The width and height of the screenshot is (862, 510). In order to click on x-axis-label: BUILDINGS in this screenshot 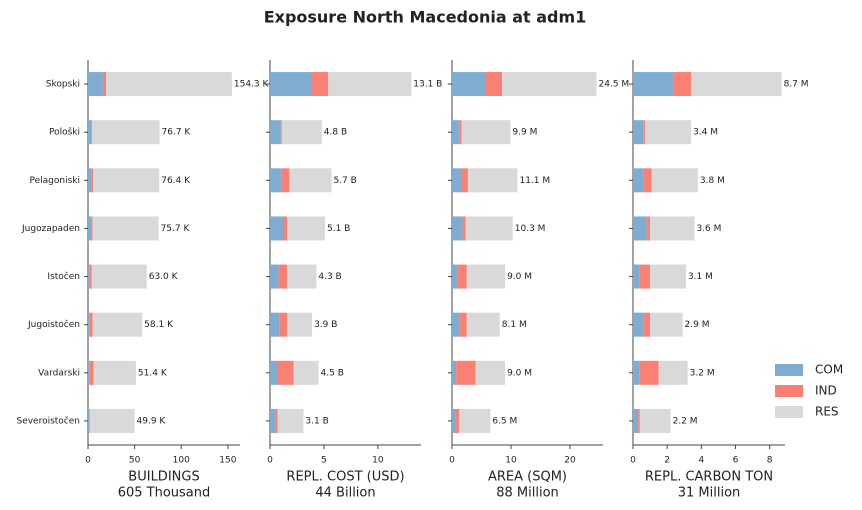, I will do `click(163, 477)`.